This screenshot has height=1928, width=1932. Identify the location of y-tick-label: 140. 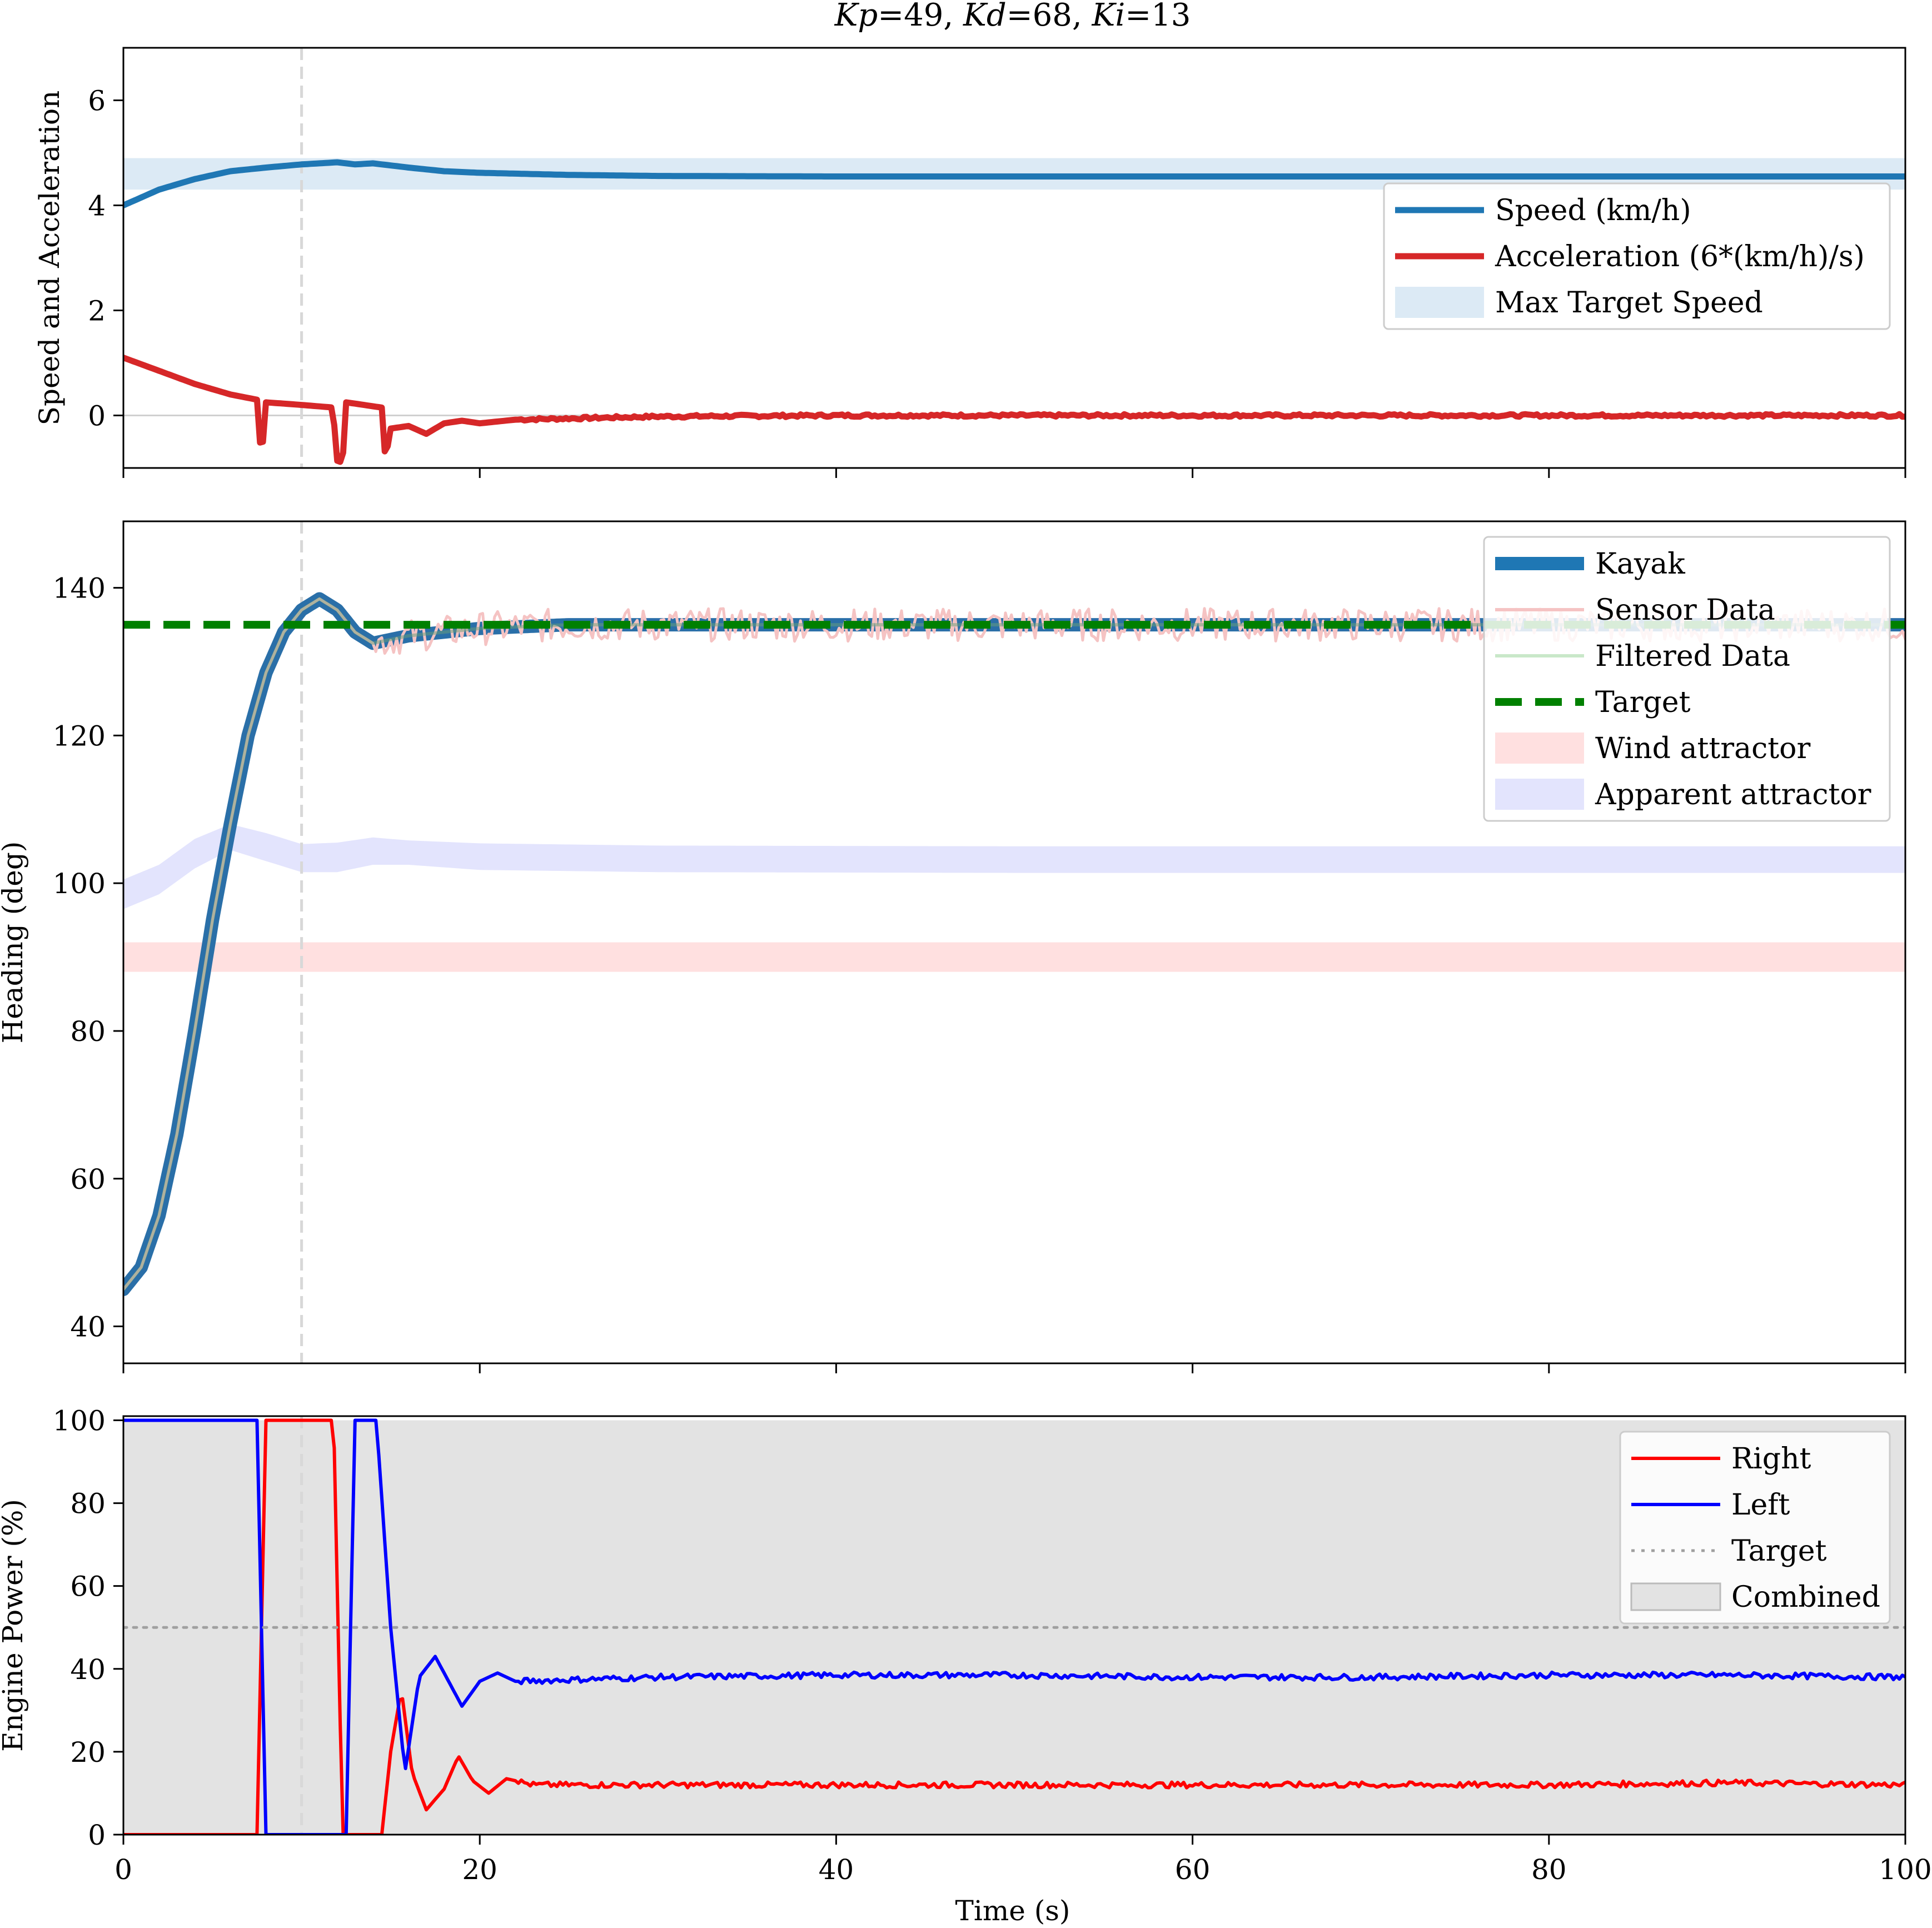
(79, 588).